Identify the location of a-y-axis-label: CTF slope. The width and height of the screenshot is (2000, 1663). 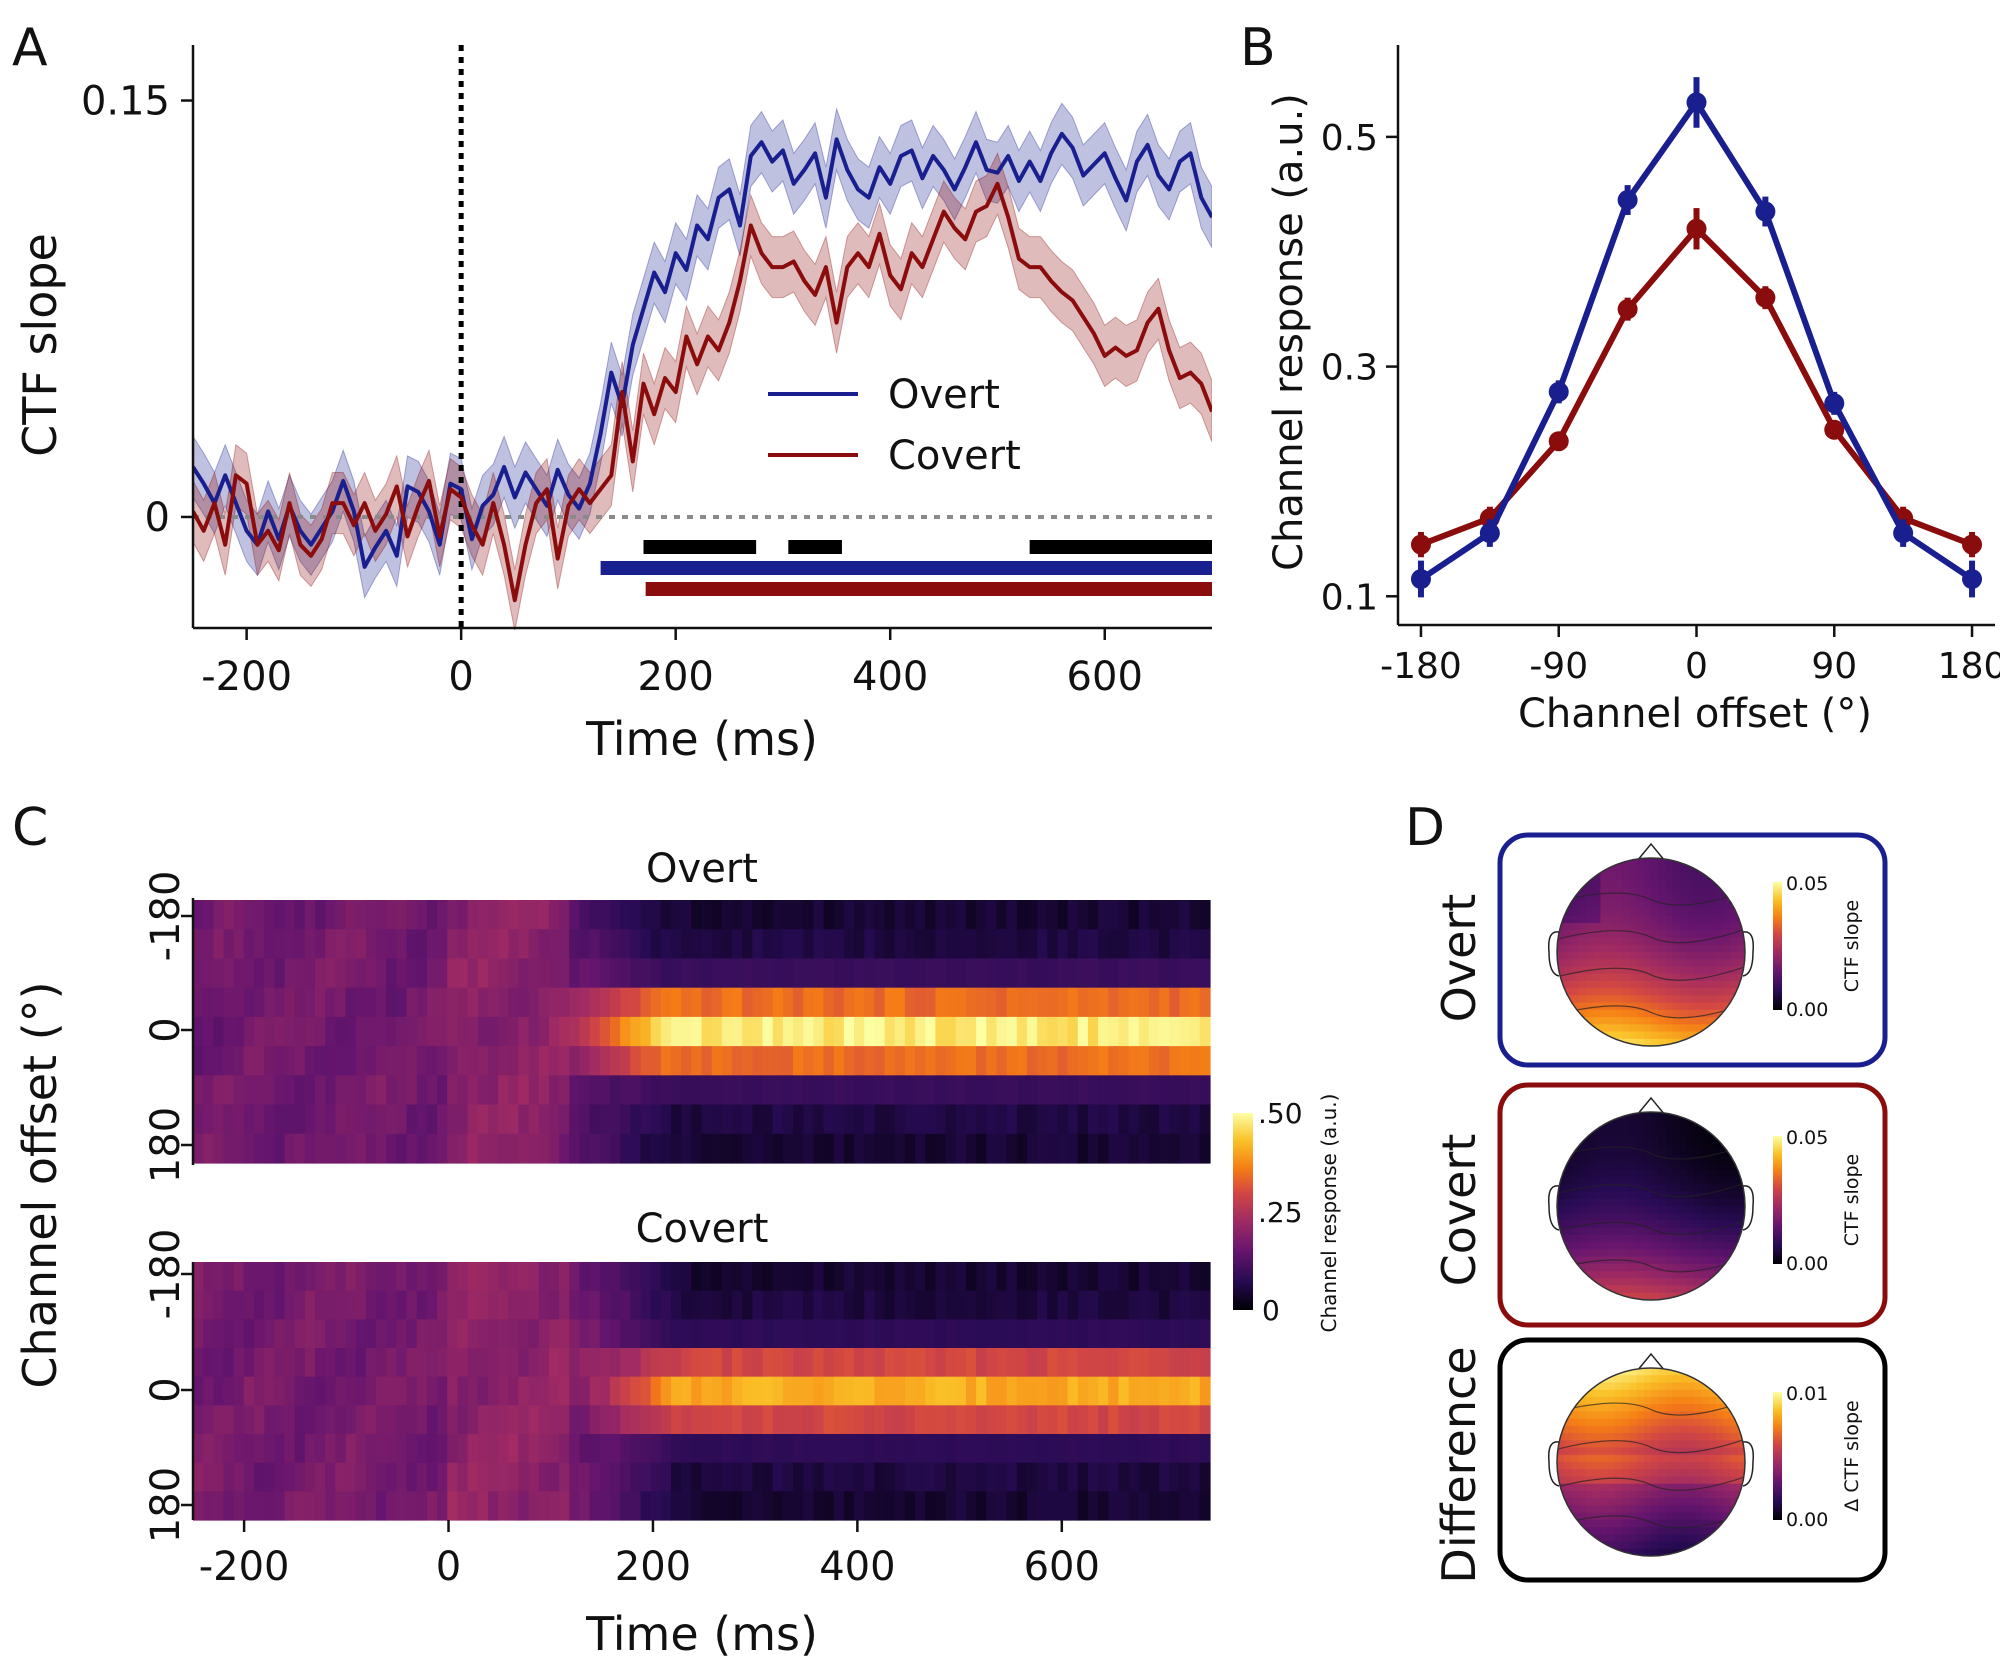
(40, 345).